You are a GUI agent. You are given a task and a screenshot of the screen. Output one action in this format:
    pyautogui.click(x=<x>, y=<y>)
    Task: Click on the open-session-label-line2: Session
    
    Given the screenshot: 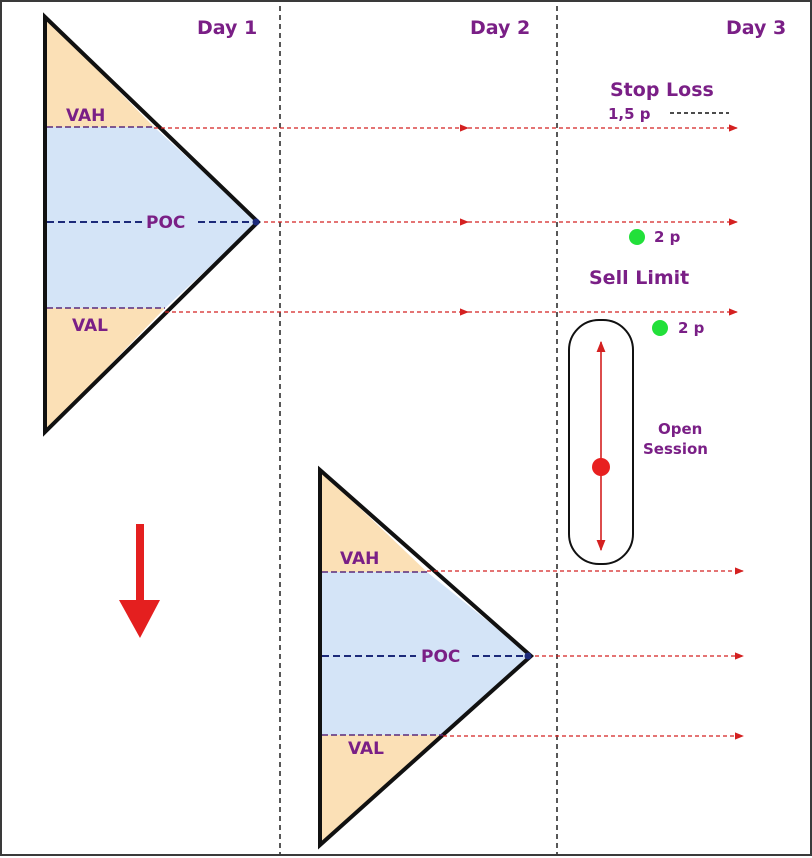 What is the action you would take?
    pyautogui.click(x=675, y=449)
    